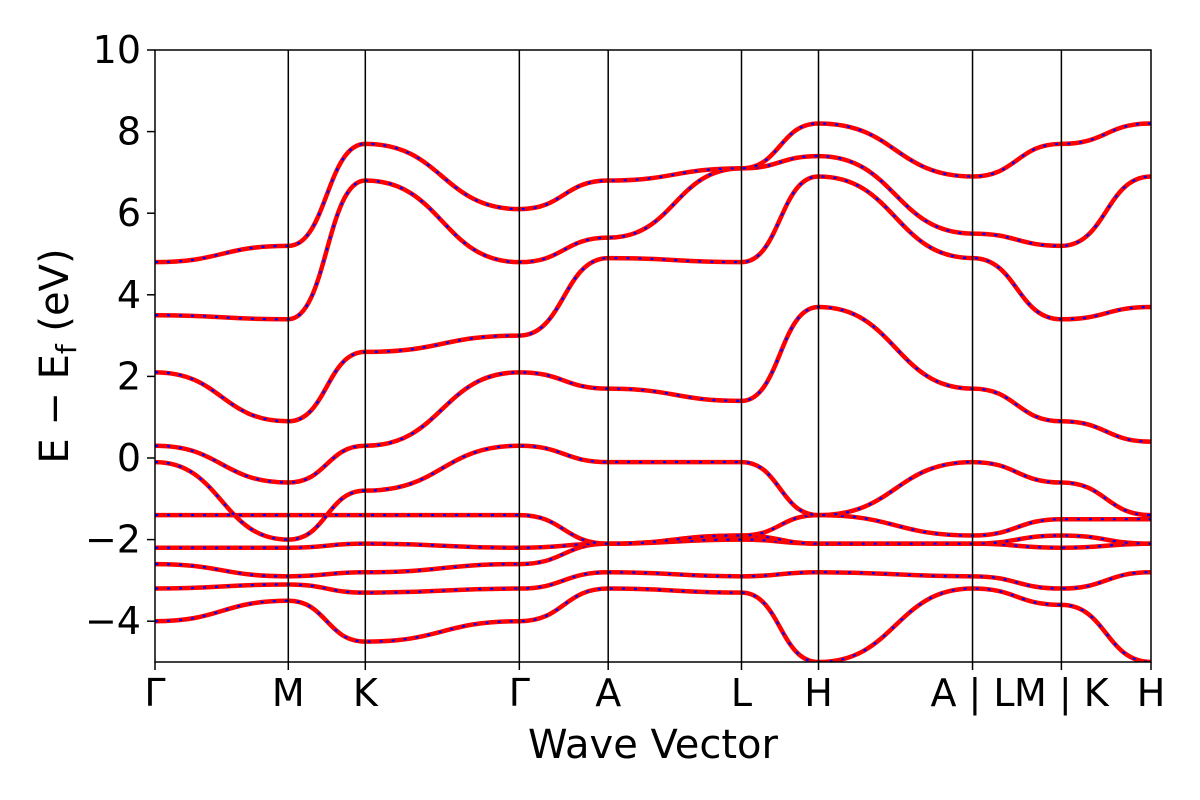 The image size is (1200, 800). Describe the element at coordinates (66, 348) in the screenshot. I see `y-axis-label-sub: f` at that location.